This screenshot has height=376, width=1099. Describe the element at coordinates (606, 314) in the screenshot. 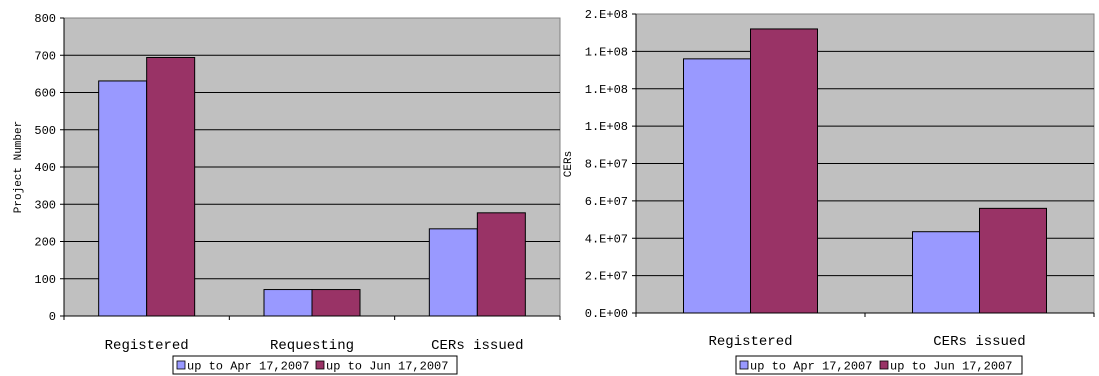

I see `y-tick-label: 0.E+00` at that location.